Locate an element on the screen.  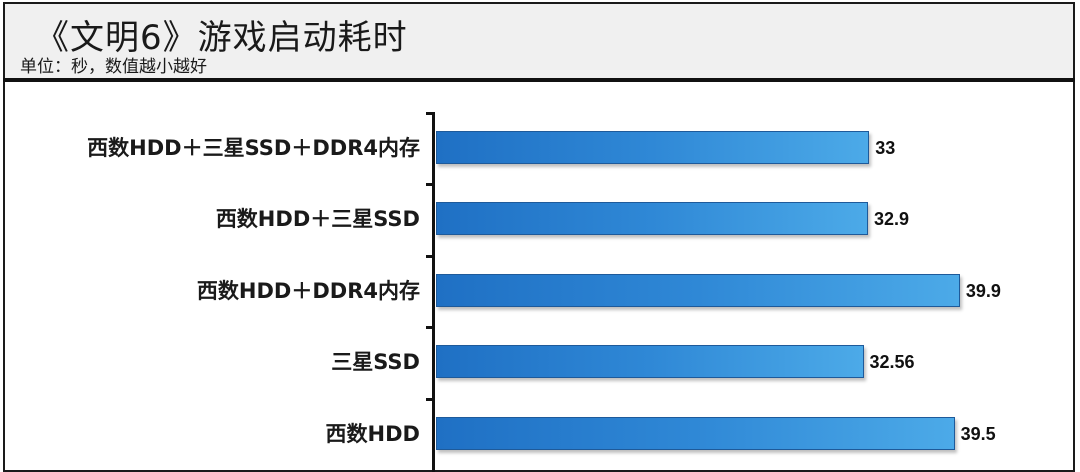
bar-row: 西数HDD＋三星SSD 32.9 is located at coordinates (540, 219).